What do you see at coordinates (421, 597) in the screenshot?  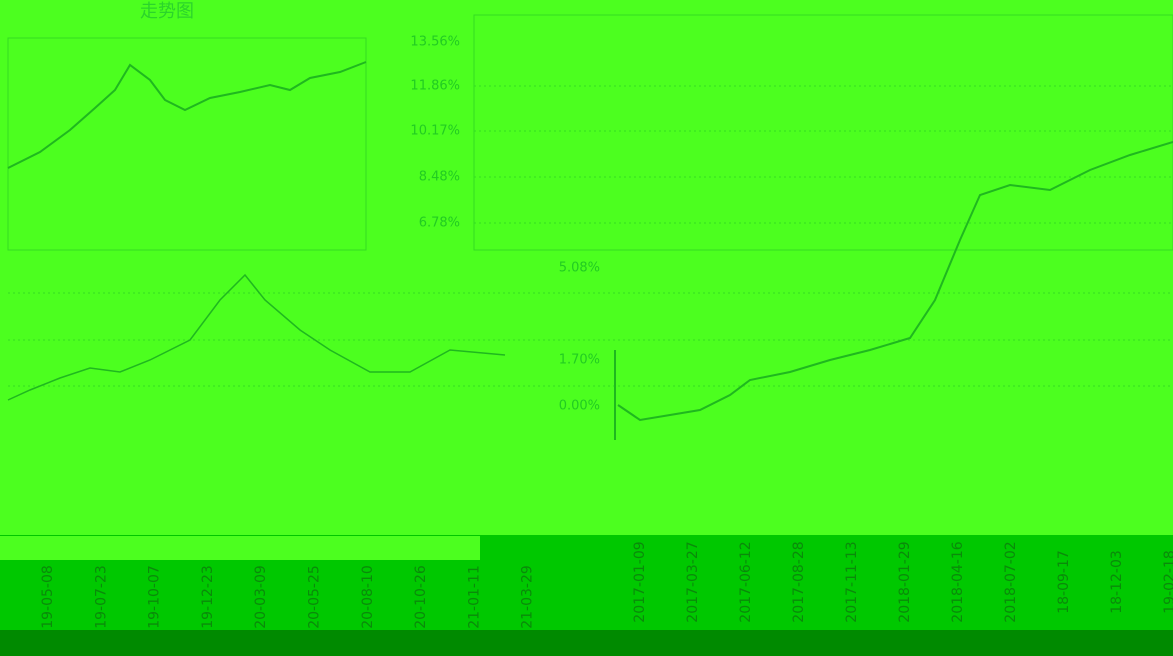 I see `date-label: 20-10-26` at bounding box center [421, 597].